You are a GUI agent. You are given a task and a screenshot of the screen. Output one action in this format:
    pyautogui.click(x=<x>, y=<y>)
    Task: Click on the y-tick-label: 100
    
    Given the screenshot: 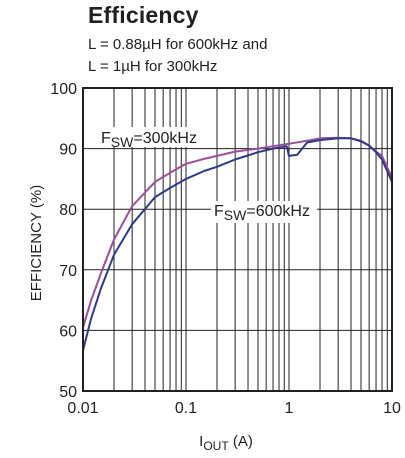 What is the action you would take?
    pyautogui.click(x=63, y=89)
    